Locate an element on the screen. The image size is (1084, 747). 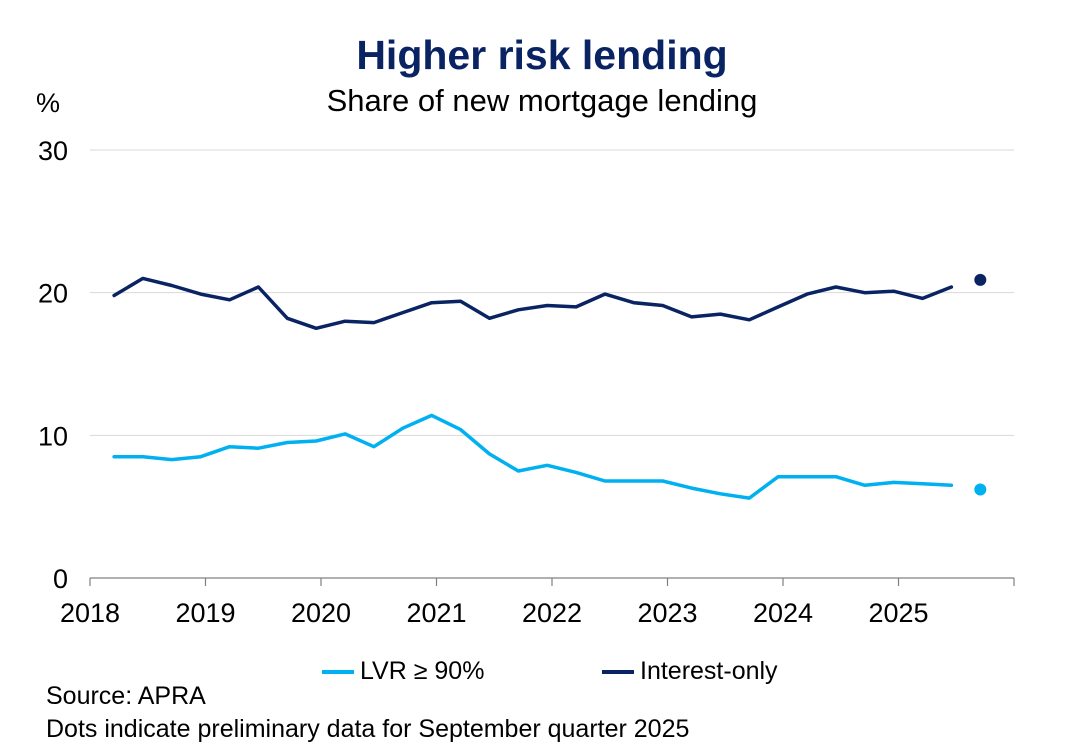
series-line-lvr is located at coordinates (533, 456).